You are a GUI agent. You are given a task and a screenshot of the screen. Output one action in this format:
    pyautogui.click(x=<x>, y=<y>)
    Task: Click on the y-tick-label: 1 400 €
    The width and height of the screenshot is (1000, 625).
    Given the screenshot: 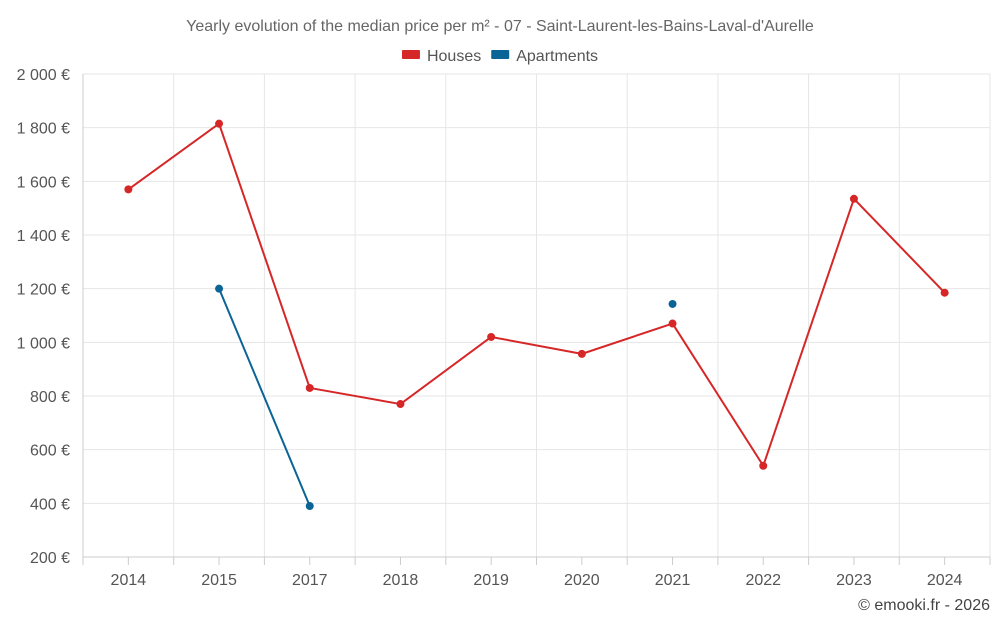 What is the action you would take?
    pyautogui.click(x=43, y=236)
    